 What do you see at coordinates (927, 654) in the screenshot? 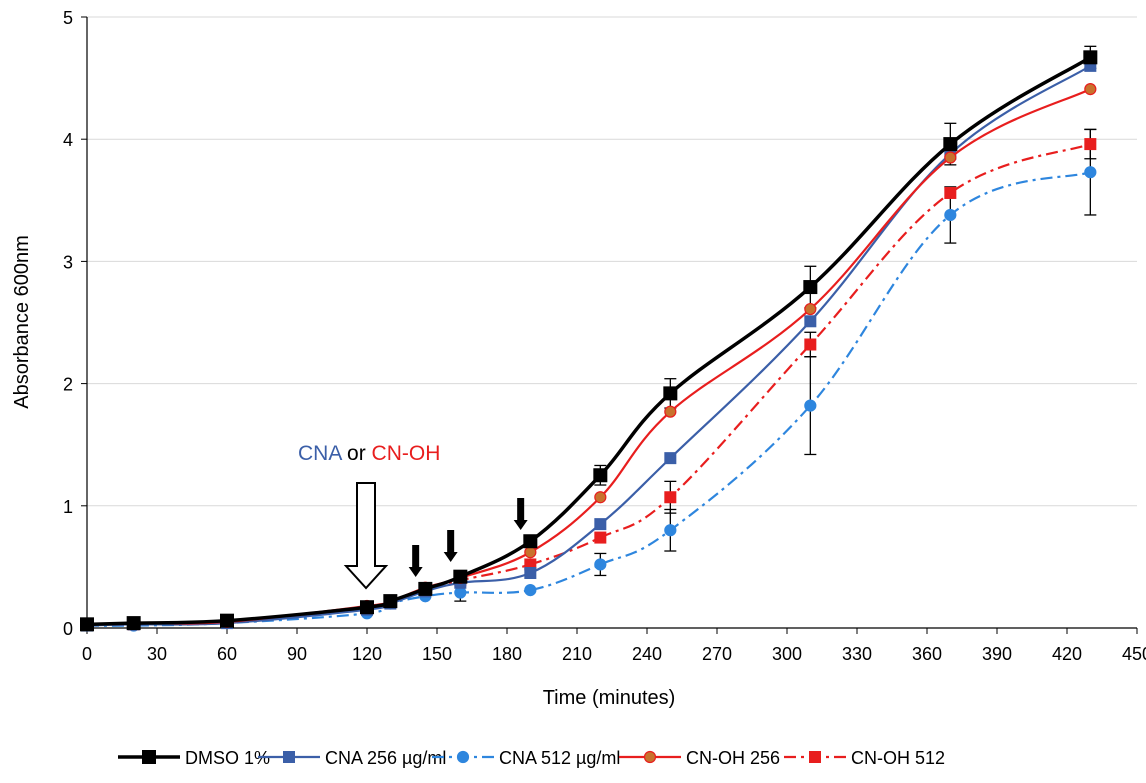
I see `x-tick-label: 360` at bounding box center [927, 654].